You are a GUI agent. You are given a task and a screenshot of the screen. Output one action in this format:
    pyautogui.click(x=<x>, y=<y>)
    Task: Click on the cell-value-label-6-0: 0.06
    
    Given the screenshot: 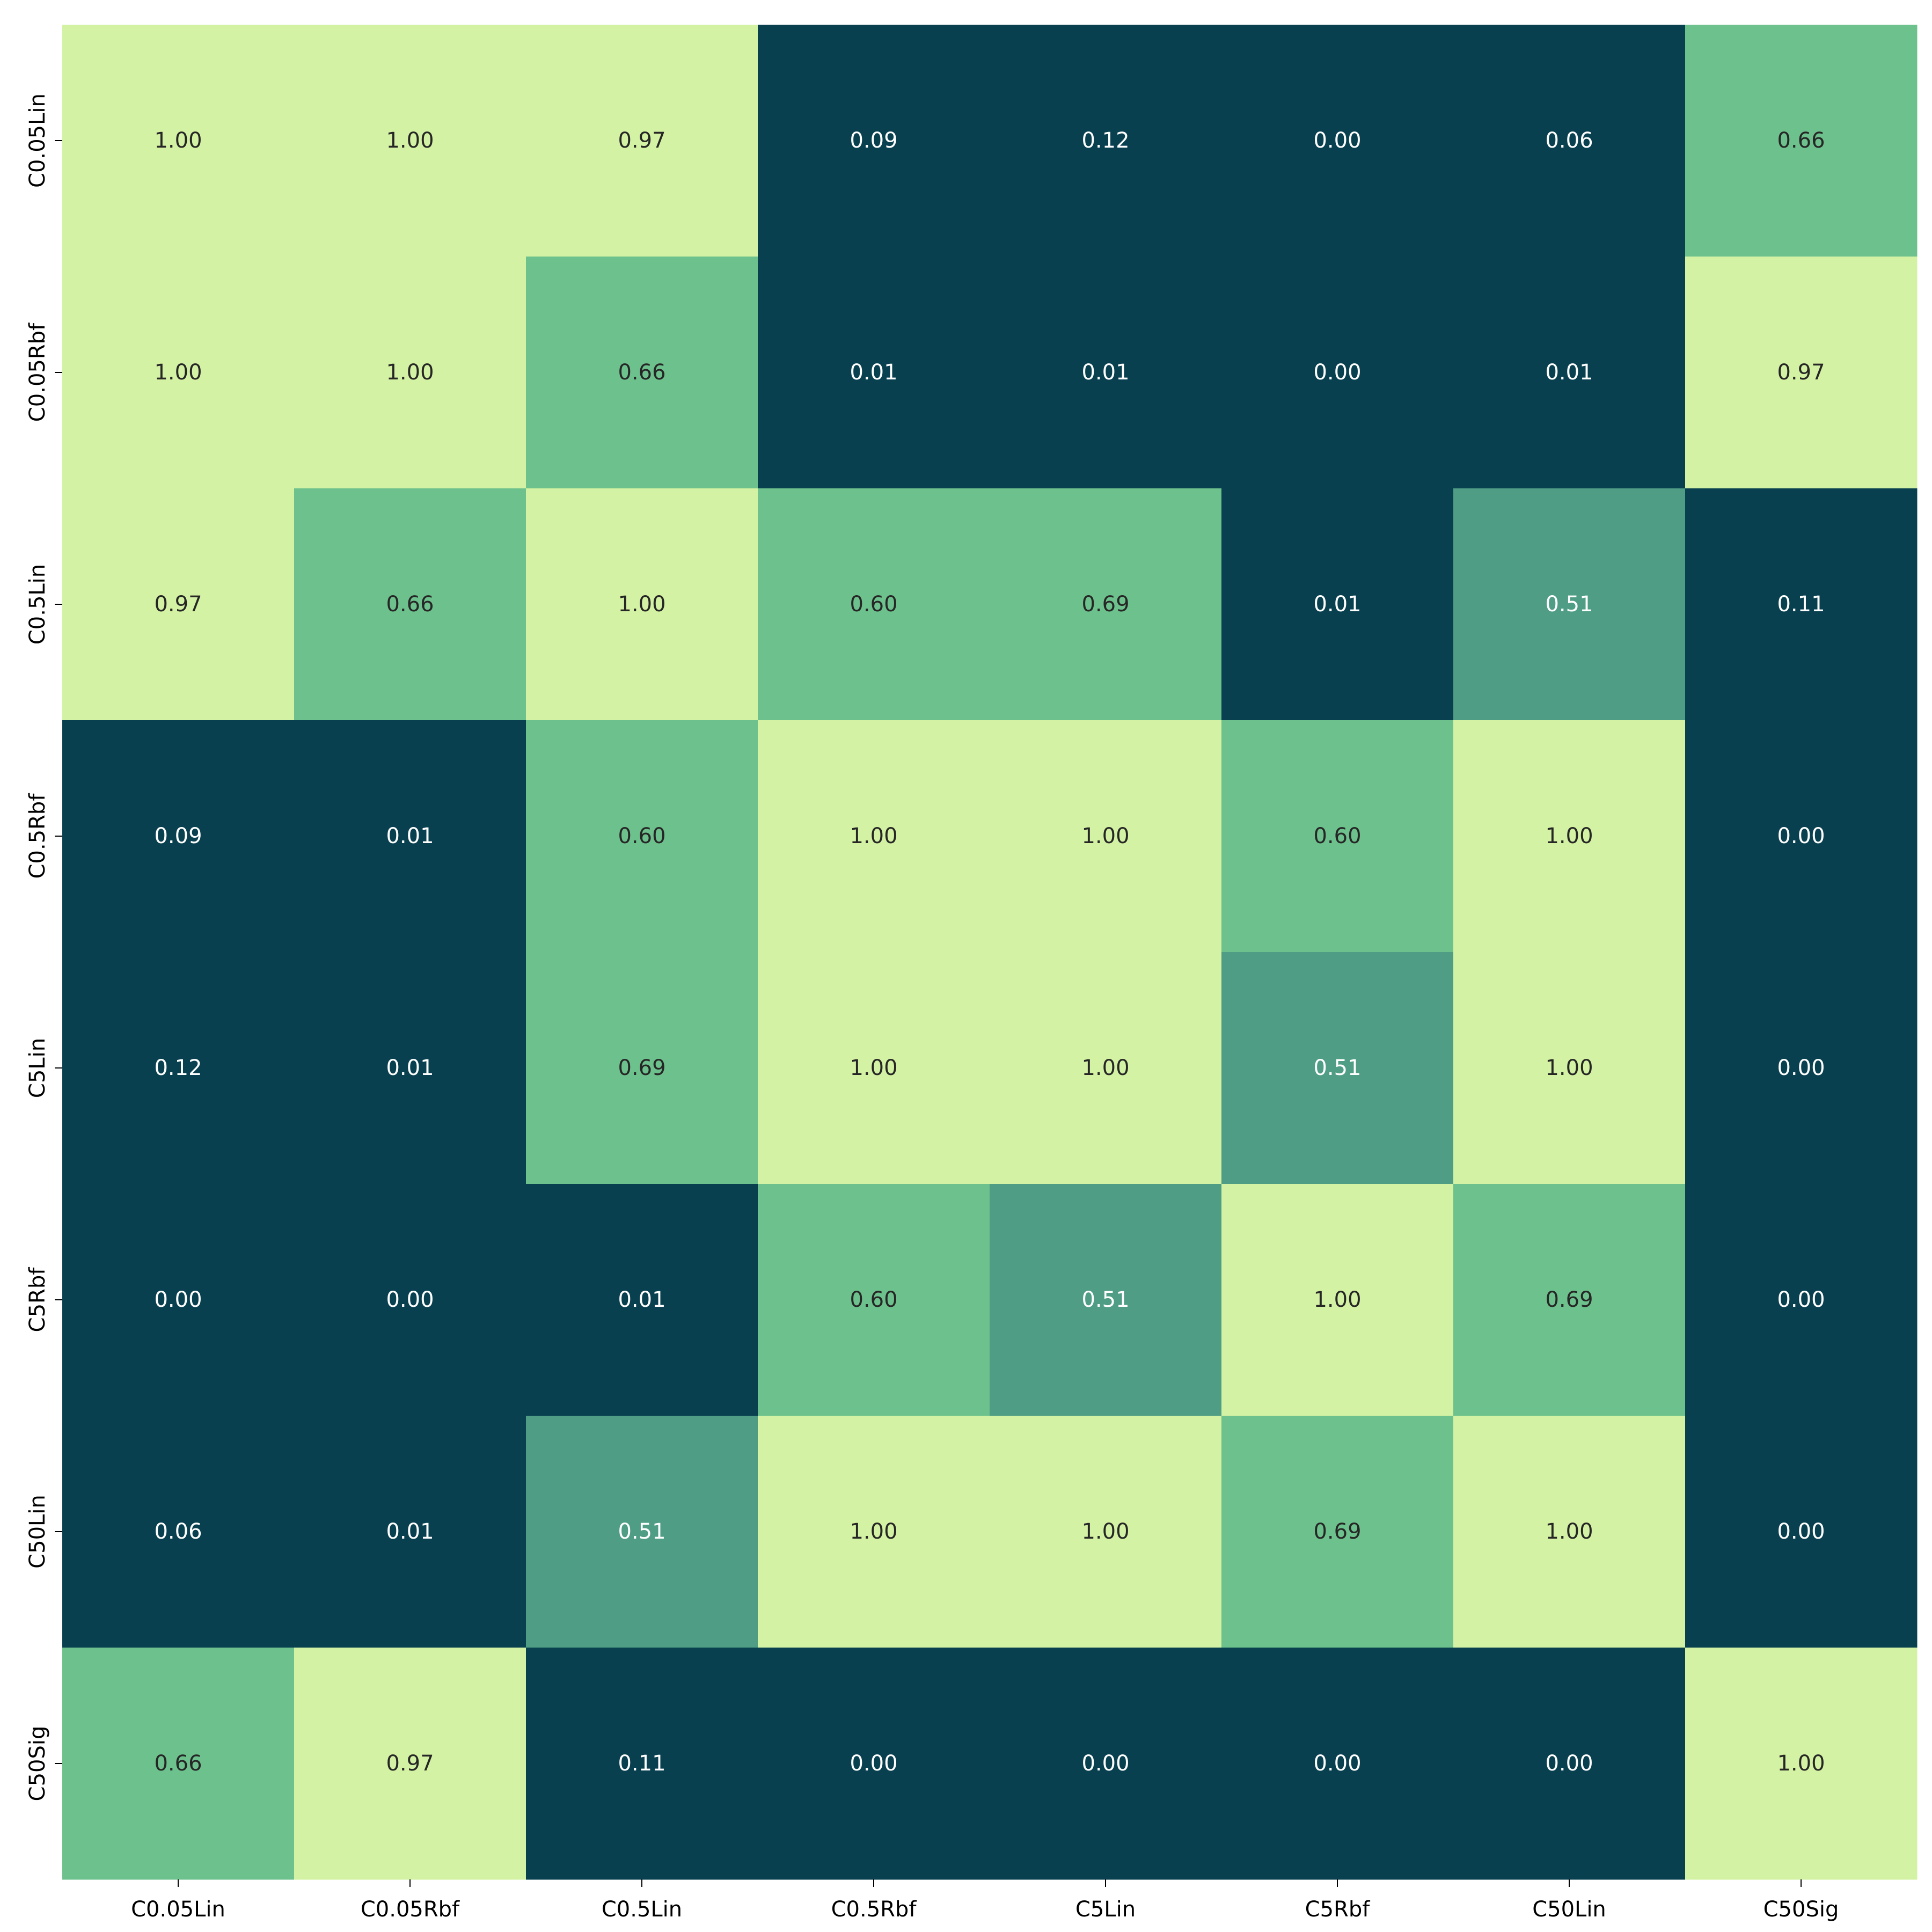 What is the action you would take?
    pyautogui.click(x=178, y=1531)
    